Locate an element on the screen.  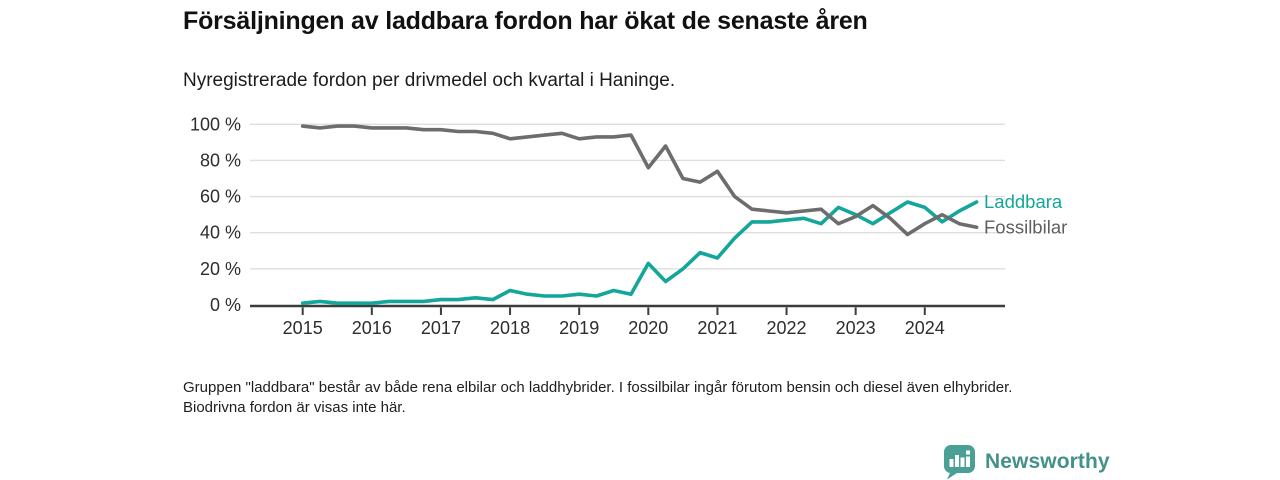
x-axis-tick-label: 2024 is located at coordinates (925, 328).